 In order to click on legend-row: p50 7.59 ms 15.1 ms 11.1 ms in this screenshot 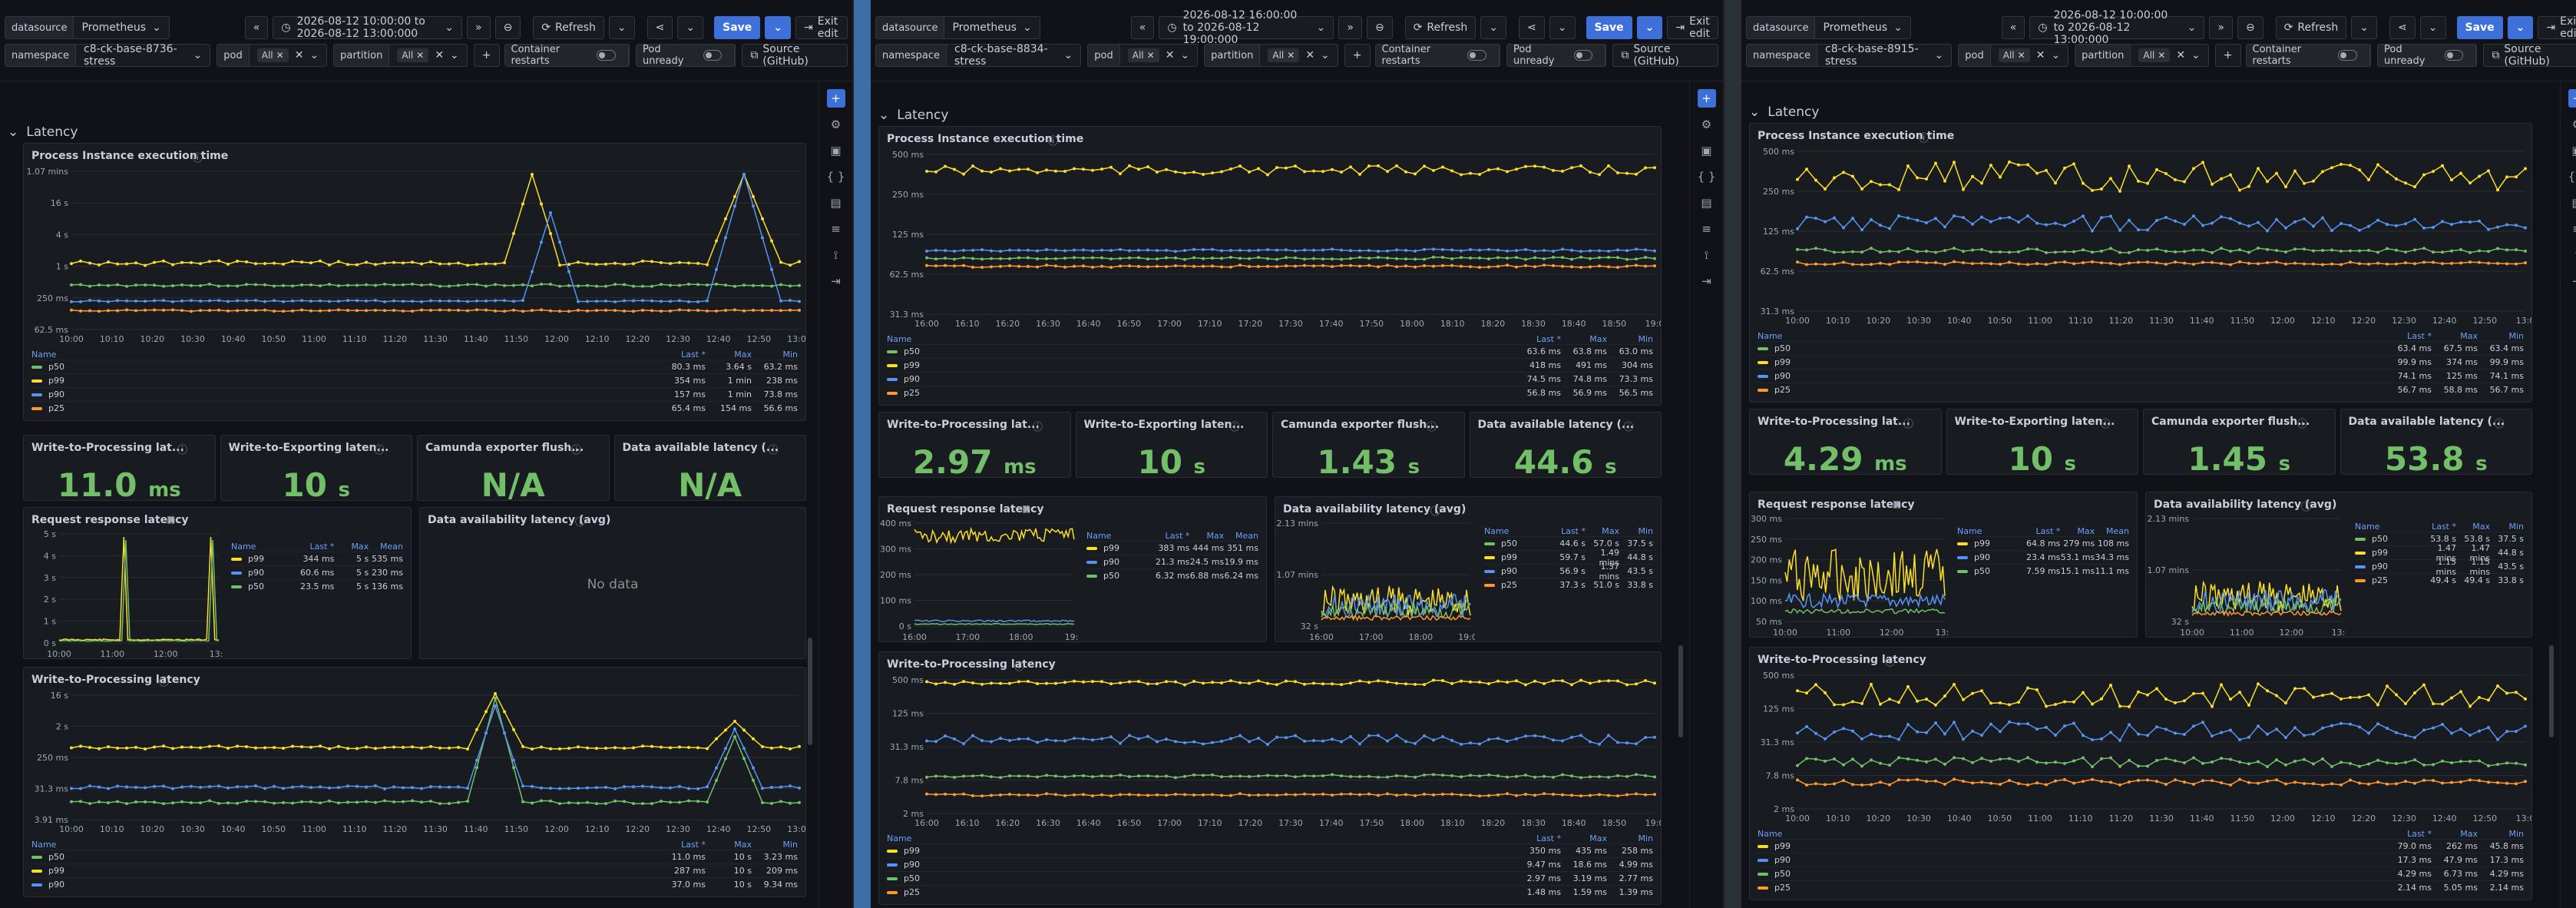, I will do `click(2043, 571)`.